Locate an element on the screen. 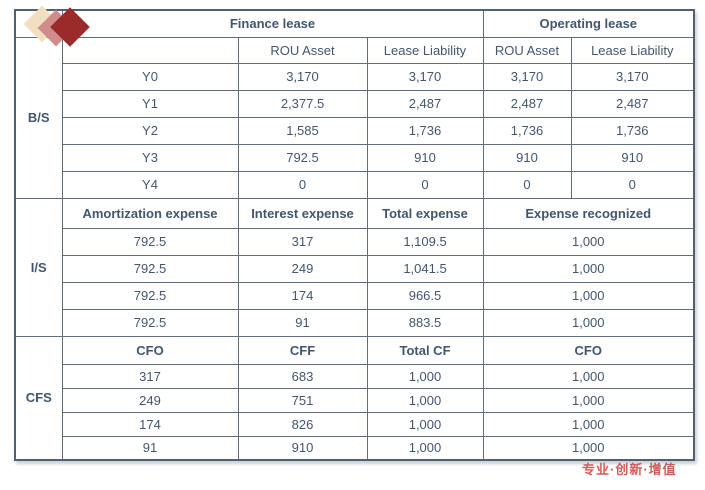 Image resolution: width=705 pixels, height=490 pixels. table-row: 174 826 1,000 1,000 is located at coordinates (355, 424).